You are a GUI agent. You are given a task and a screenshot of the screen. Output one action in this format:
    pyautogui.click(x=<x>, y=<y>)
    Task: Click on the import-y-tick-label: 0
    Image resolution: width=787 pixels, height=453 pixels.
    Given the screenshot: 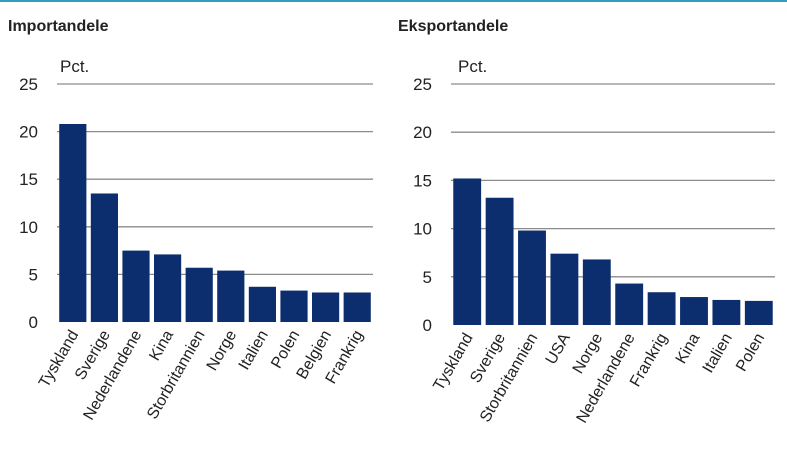 What is the action you would take?
    pyautogui.click(x=33, y=322)
    